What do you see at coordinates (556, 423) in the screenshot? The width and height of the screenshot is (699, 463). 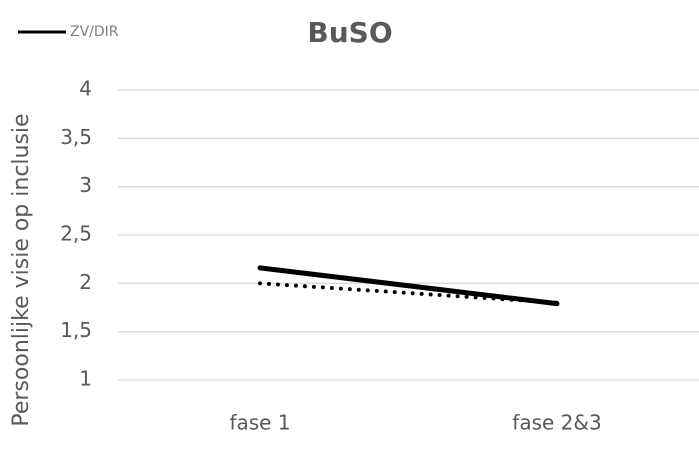 I see `x-tick-label: fase 2&3` at bounding box center [556, 423].